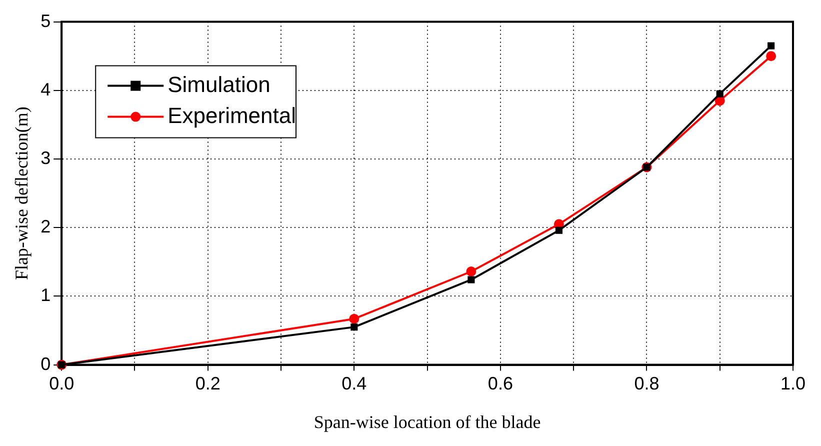  What do you see at coordinates (45, 89) in the screenshot?
I see `y-tick-label: 4` at bounding box center [45, 89].